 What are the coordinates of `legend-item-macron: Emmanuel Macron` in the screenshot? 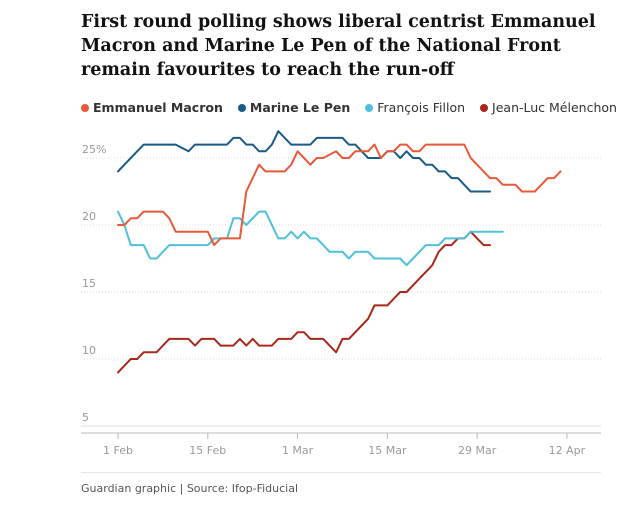 It's located at (152, 107).